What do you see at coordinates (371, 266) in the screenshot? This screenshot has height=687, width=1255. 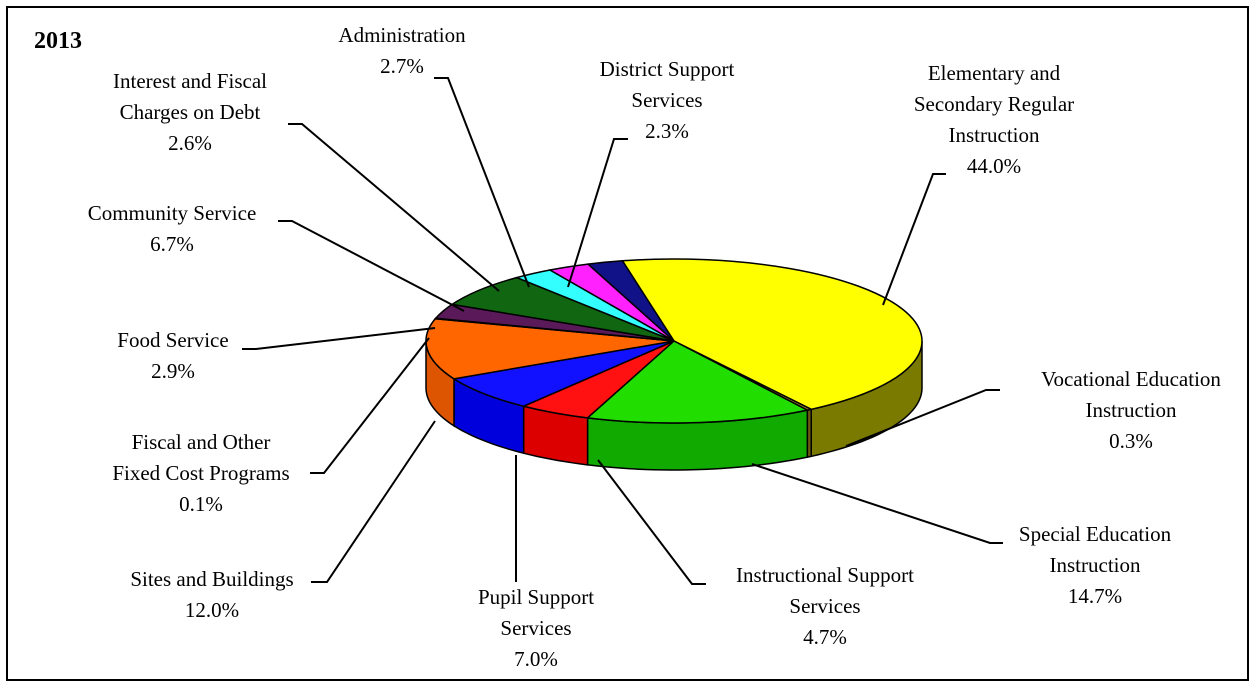 I see `leader-line-community-service` at bounding box center [371, 266].